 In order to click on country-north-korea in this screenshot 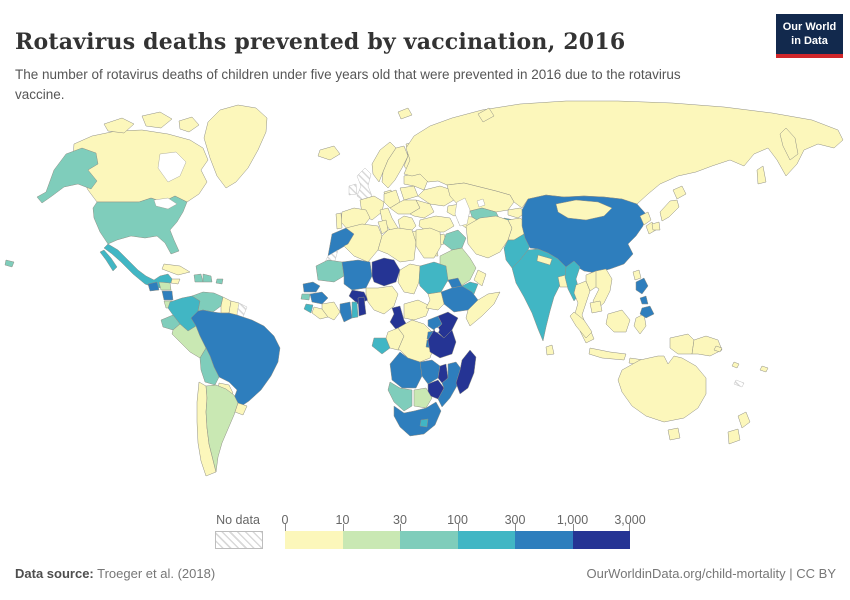, I will do `click(645, 218)`.